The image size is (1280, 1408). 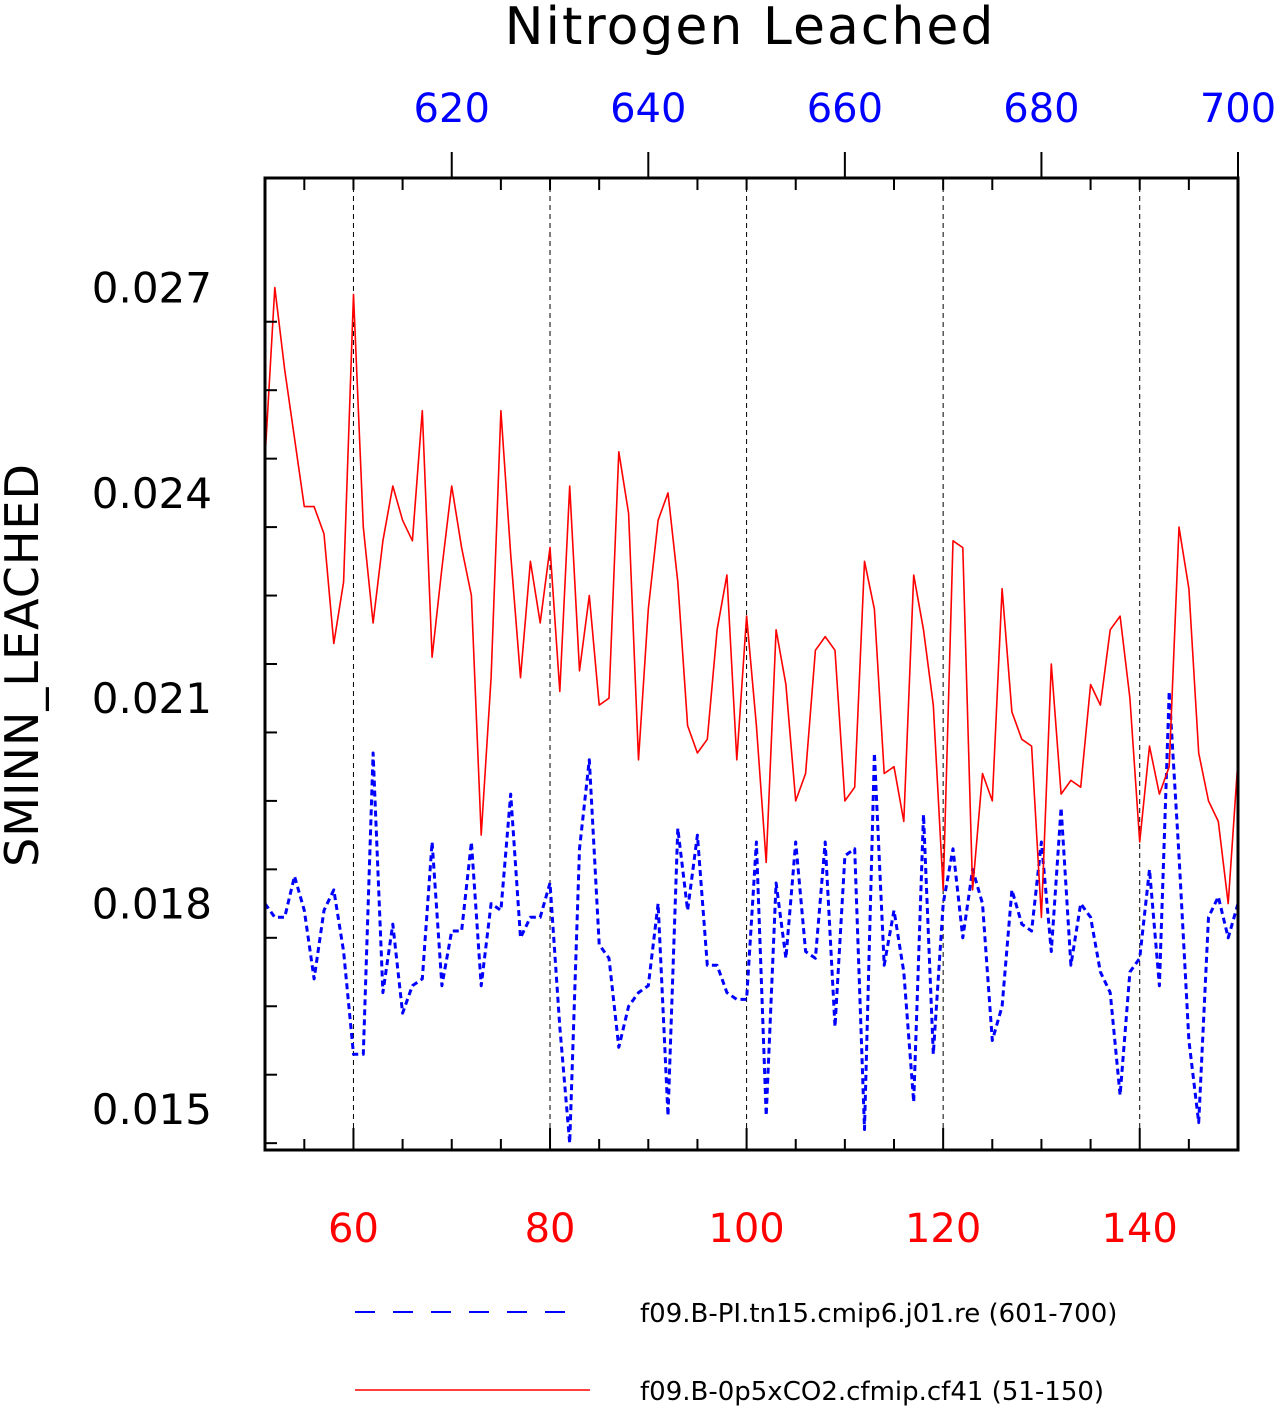 I want to click on x-top-tick-label: 620, so click(x=452, y=109).